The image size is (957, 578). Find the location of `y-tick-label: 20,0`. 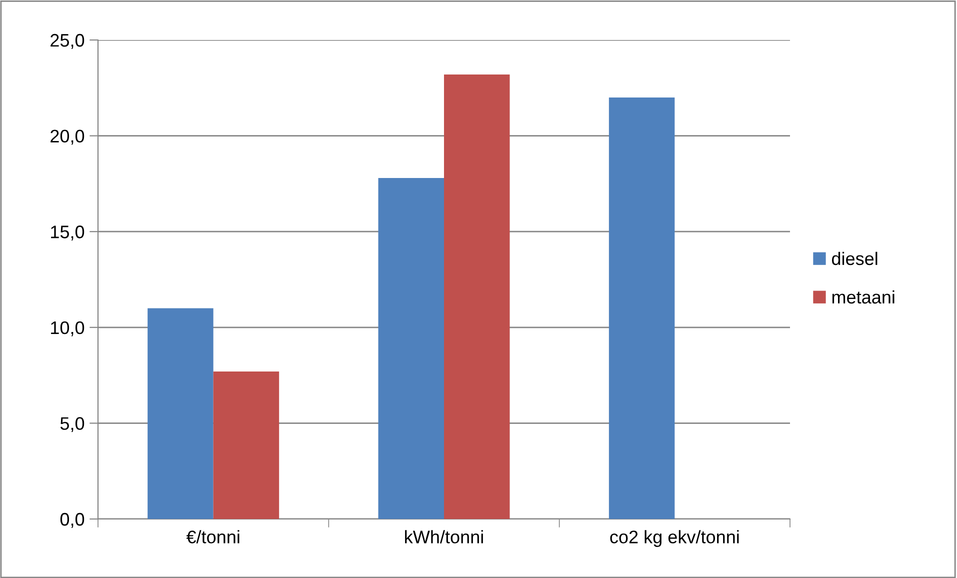

y-tick-label: 20,0 is located at coordinates (67, 137).